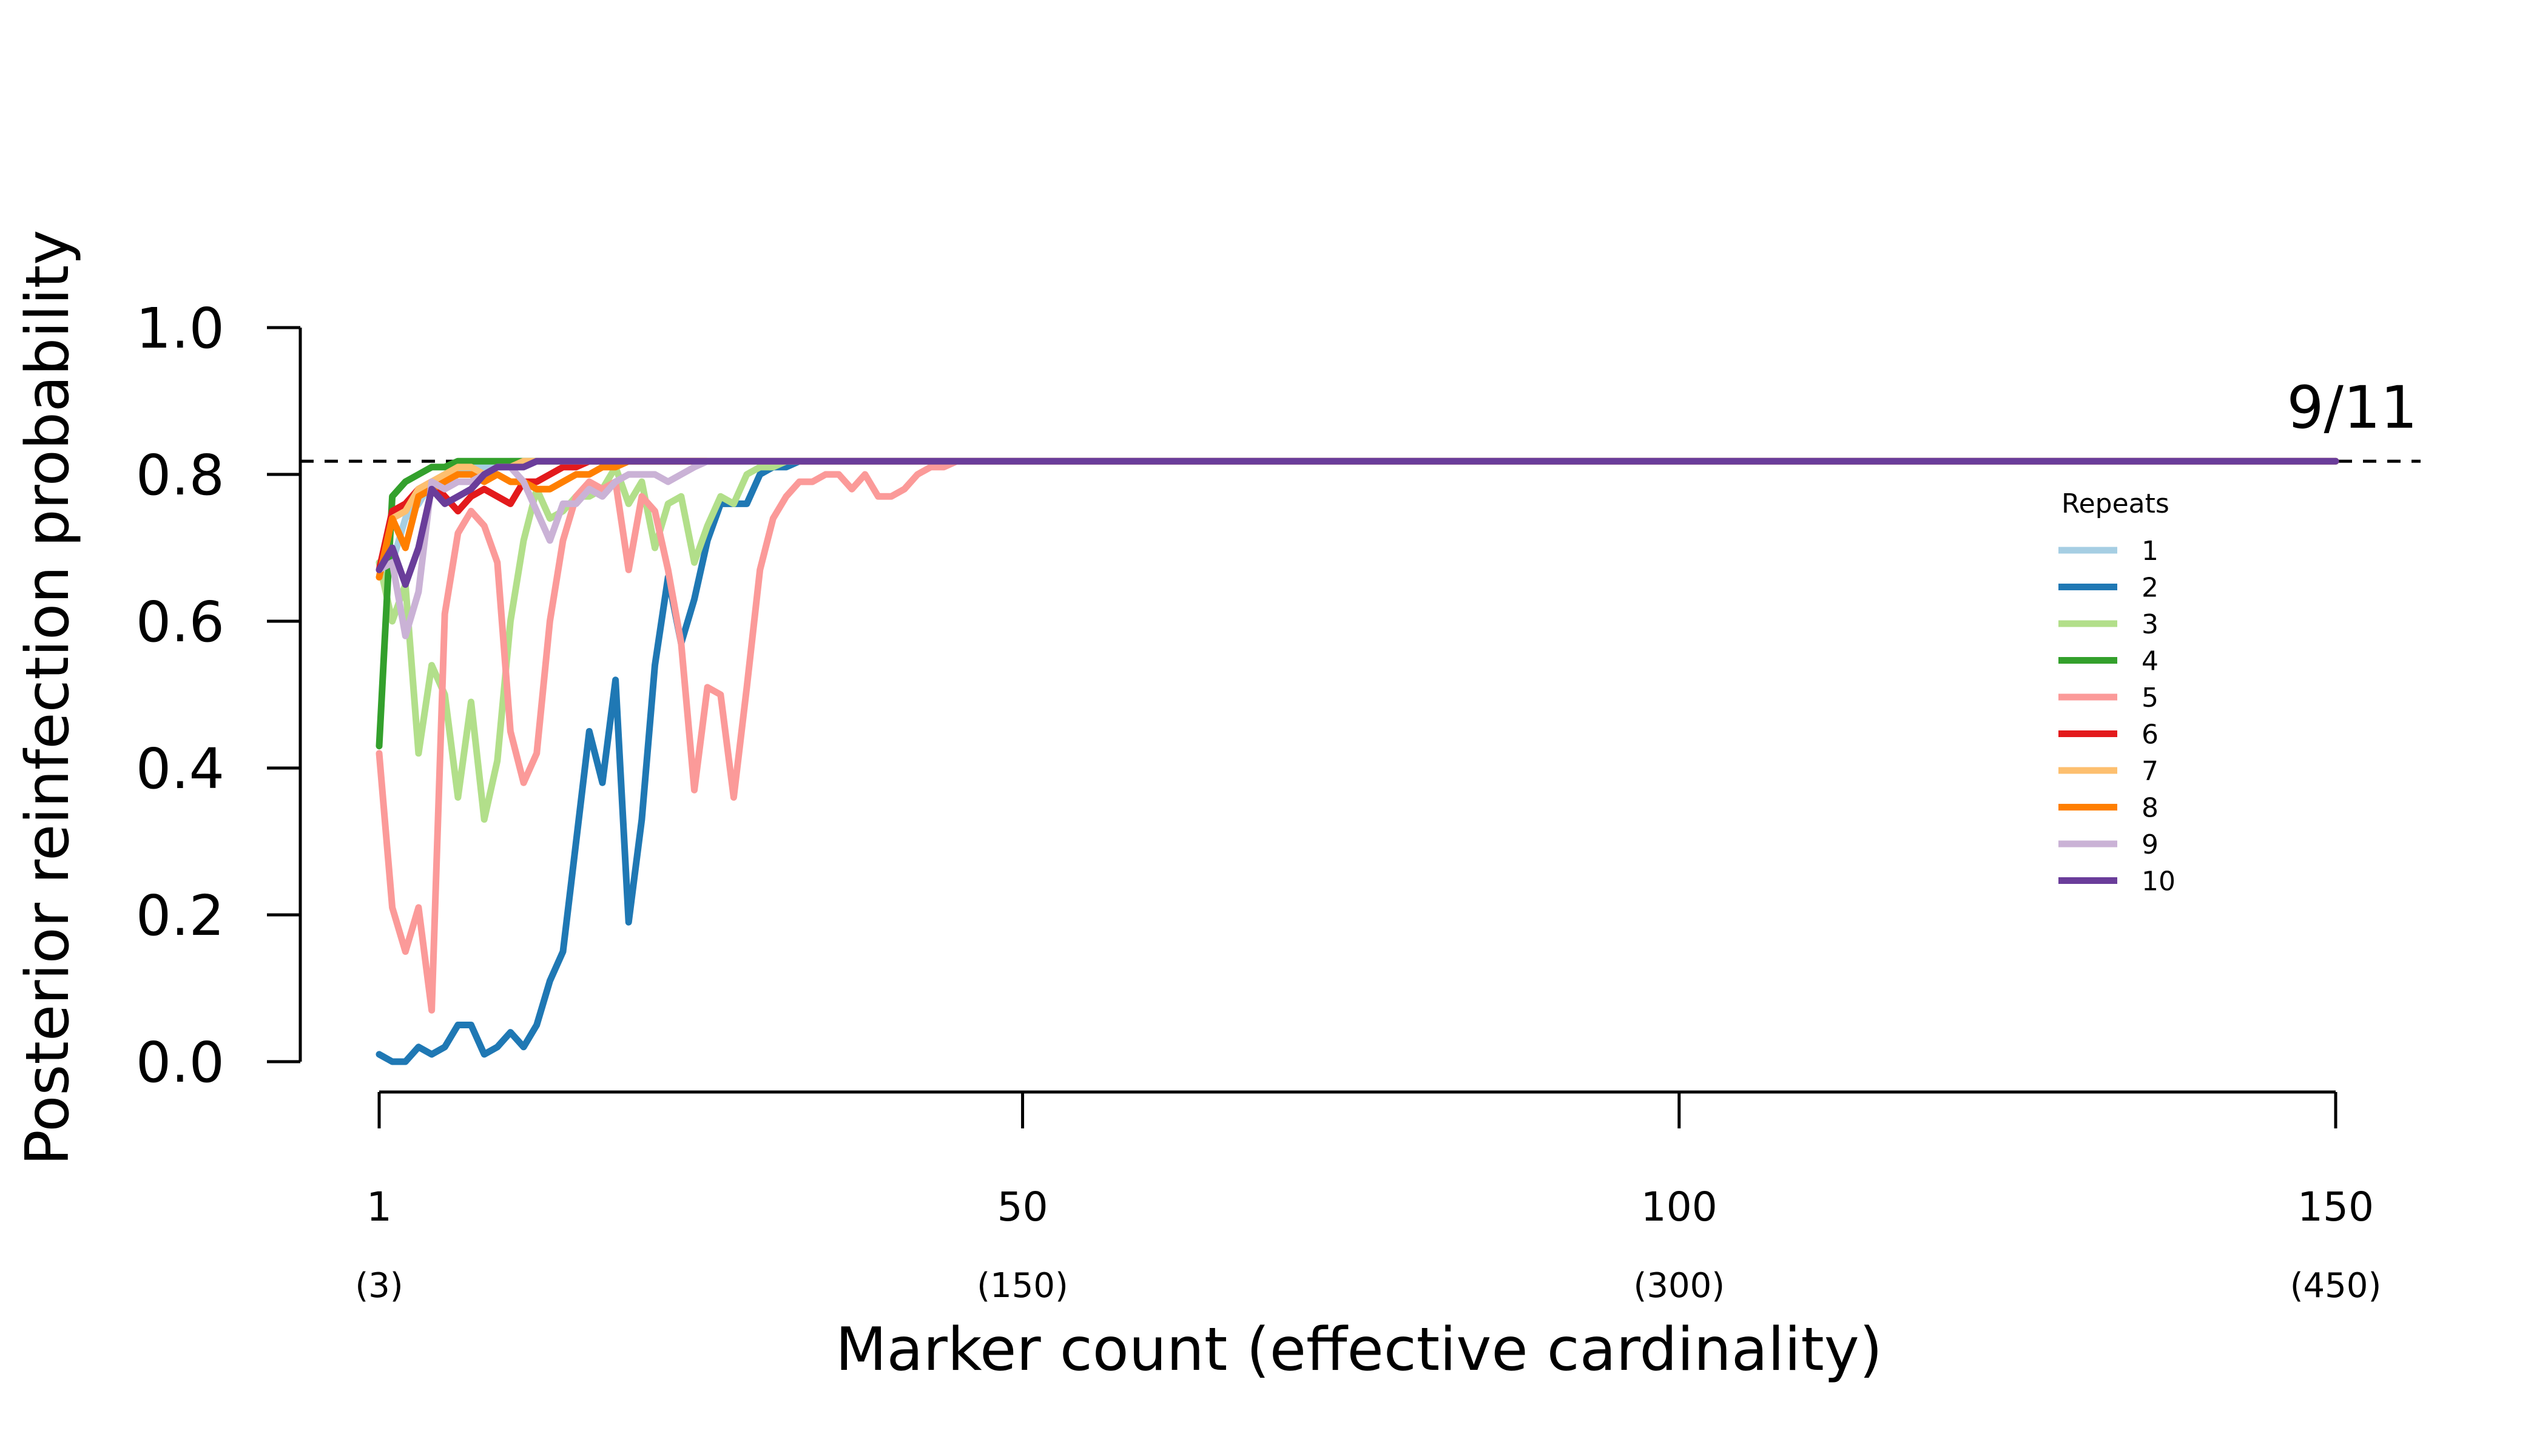 The height and width of the screenshot is (1456, 2548). Describe the element at coordinates (1368, 1199) in the screenshot. I see `x-axis-ticks: 1 (3) 50 (150) 100 (300) 150 (450)` at that location.